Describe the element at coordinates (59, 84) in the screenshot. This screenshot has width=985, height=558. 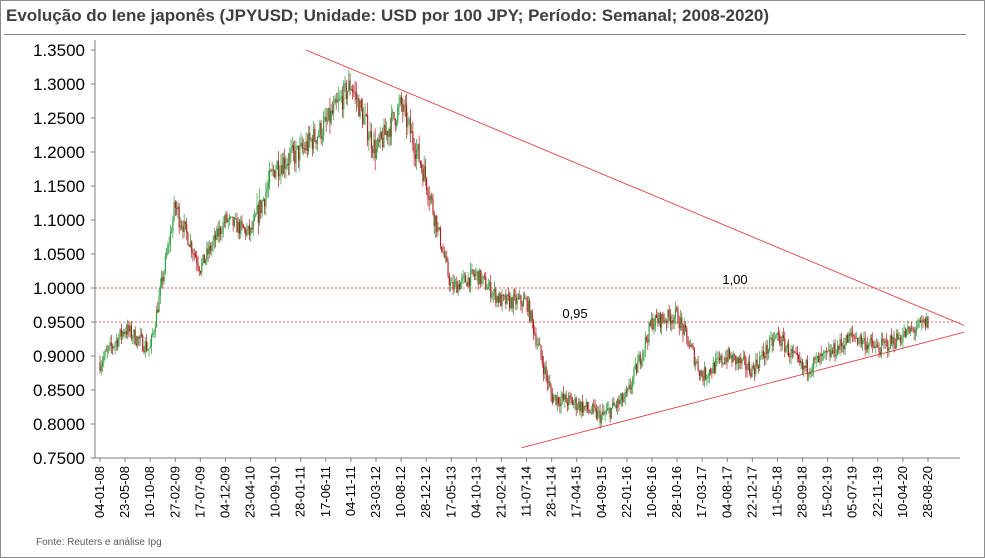
I see `y-tick-label: 1.3000` at that location.